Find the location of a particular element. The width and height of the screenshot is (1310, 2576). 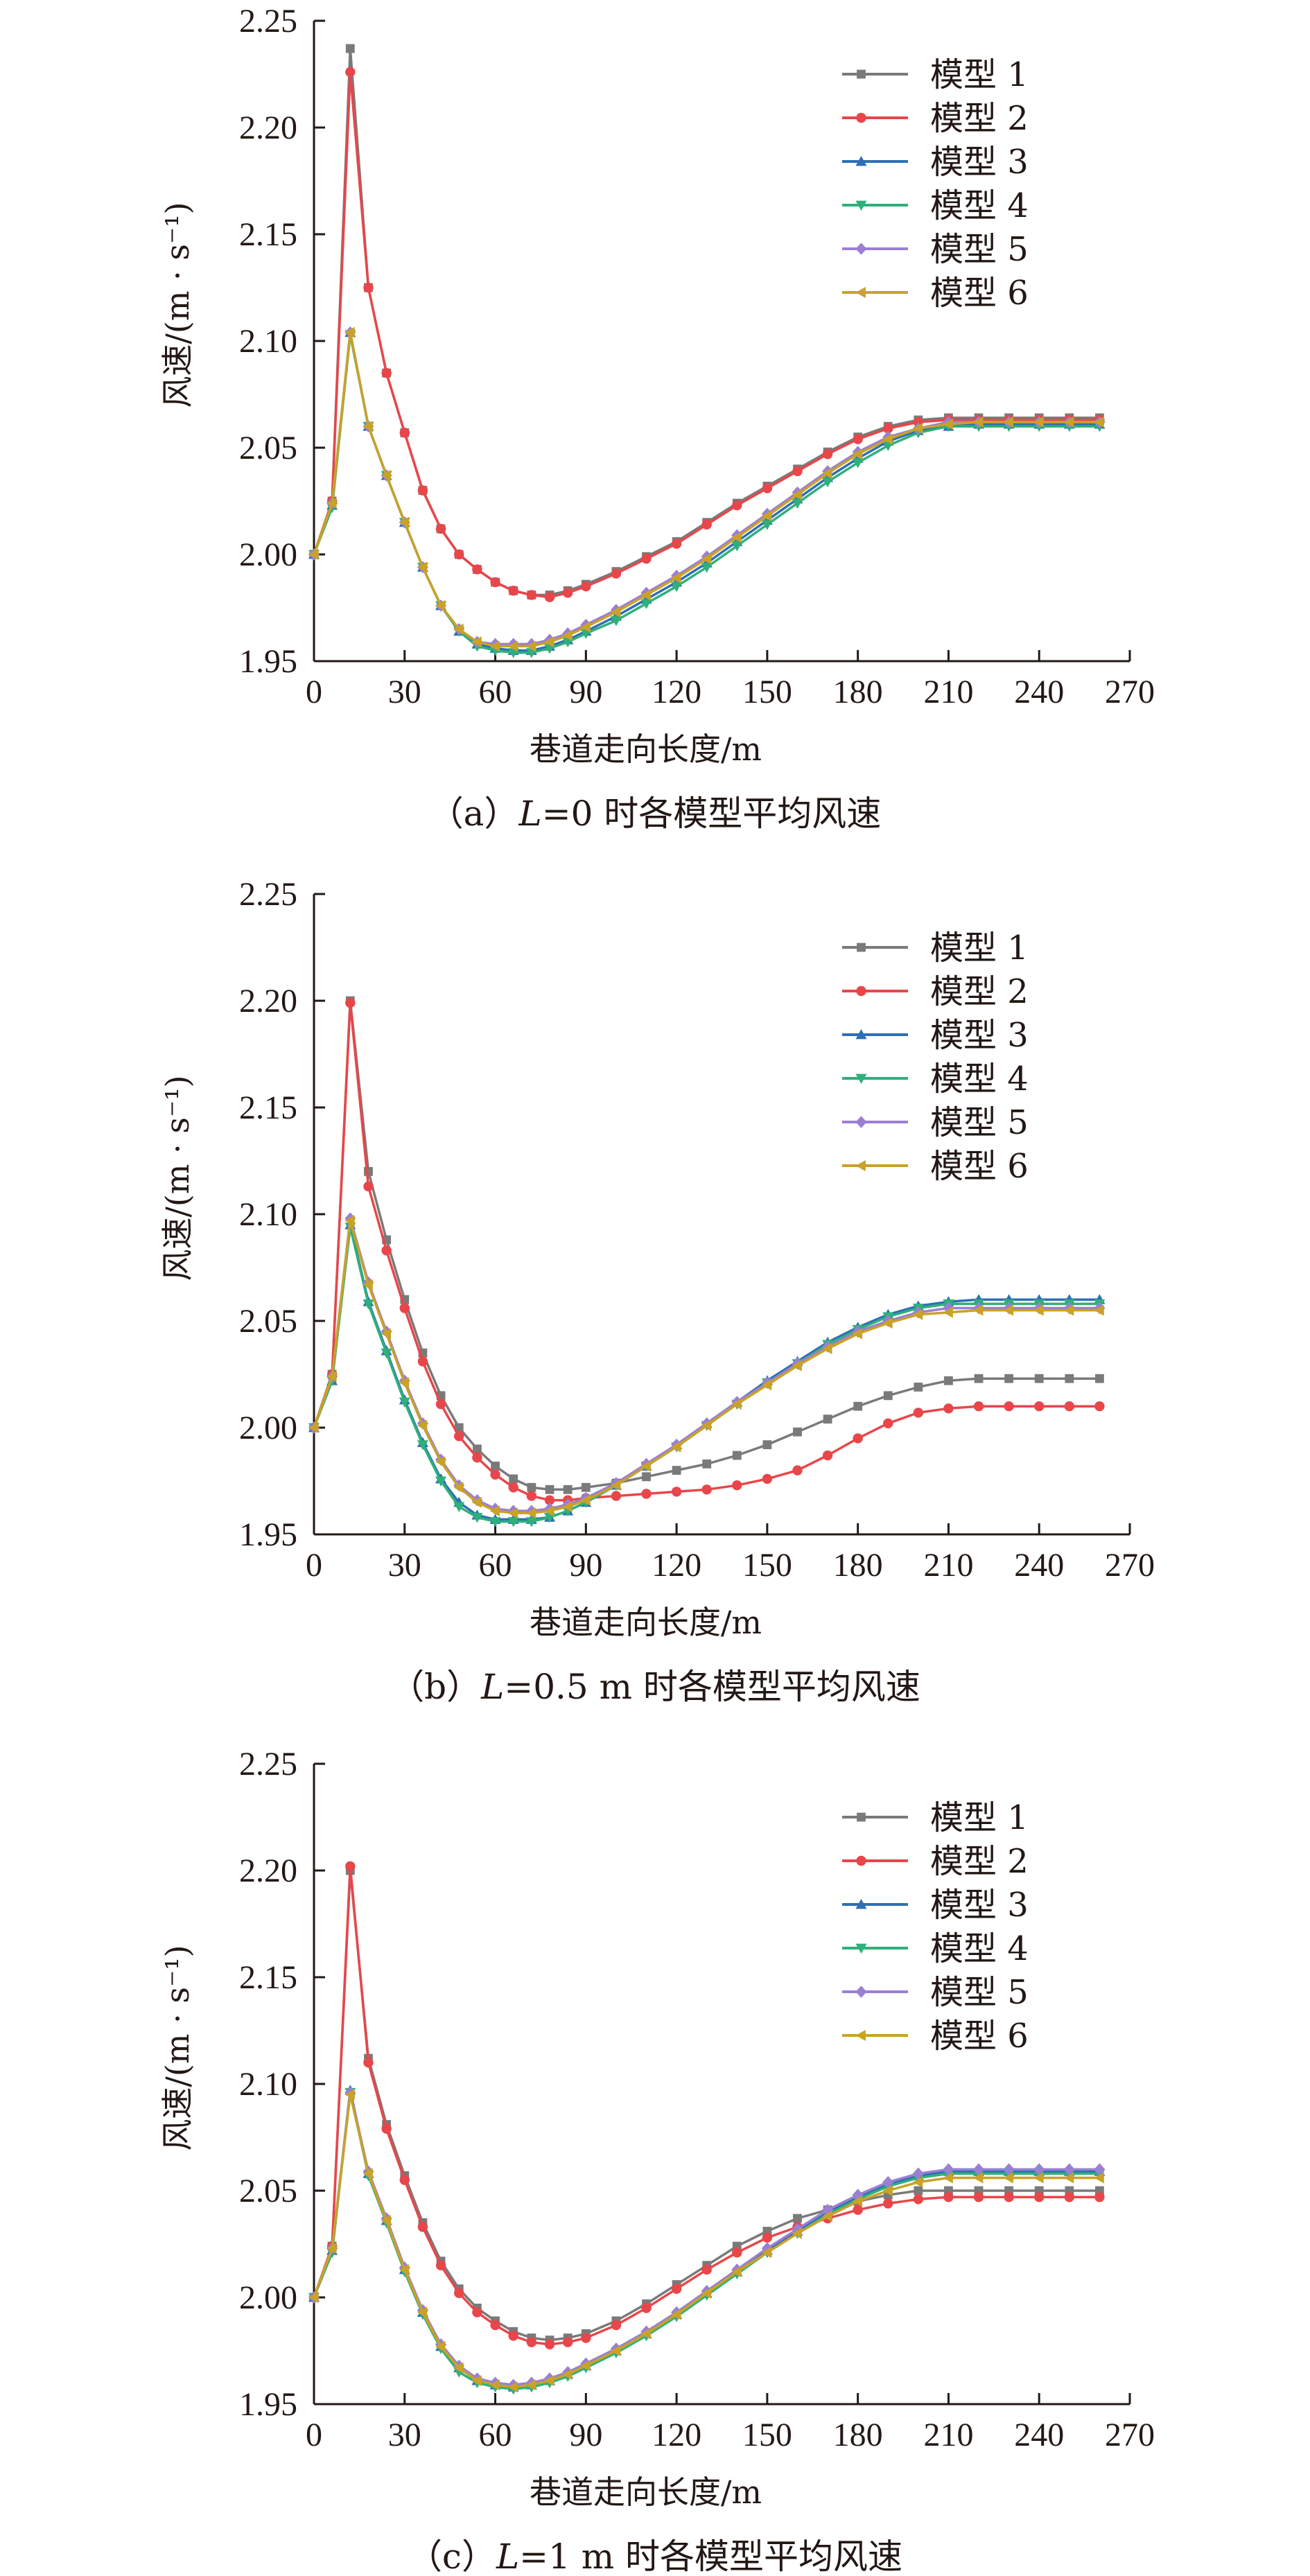

x-tick-label: 120 is located at coordinates (676, 2435).